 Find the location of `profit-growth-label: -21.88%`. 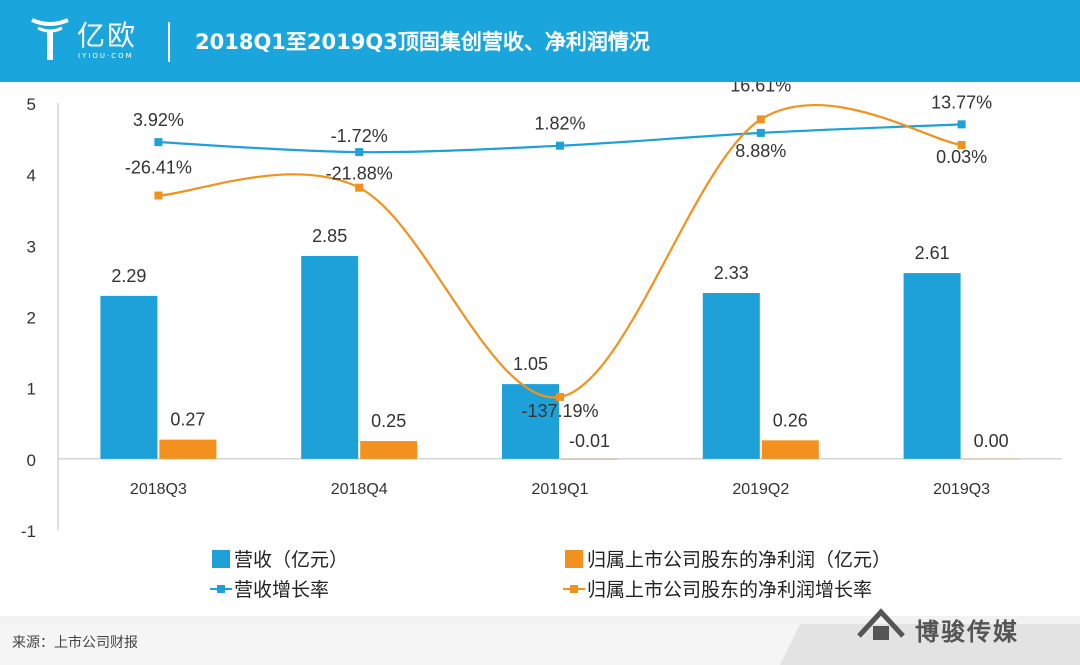

profit-growth-label: -21.88% is located at coordinates (359, 174).